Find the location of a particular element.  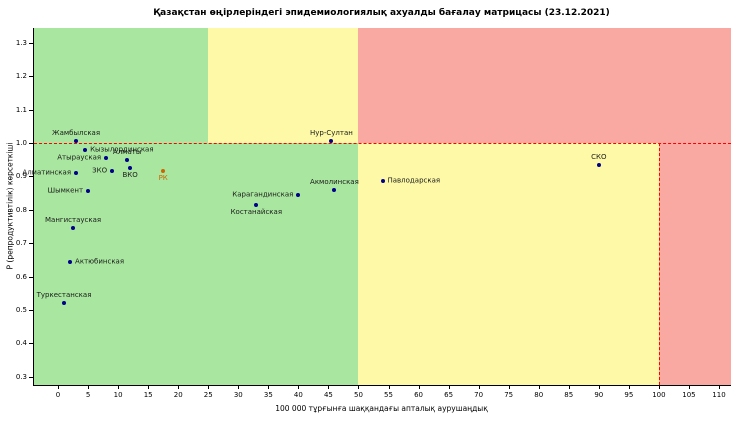

x-axis-tick-label: 95 is located at coordinates (629, 395).